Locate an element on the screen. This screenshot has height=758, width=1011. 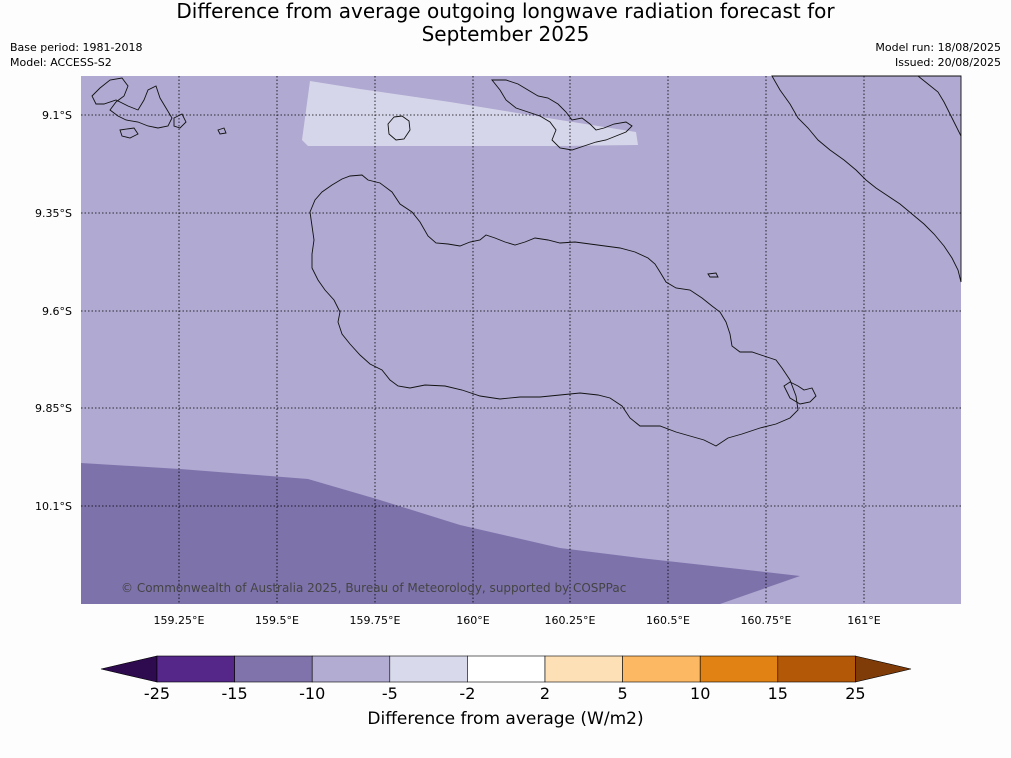
colorbar-tick-label: 25 is located at coordinates (855, 693).